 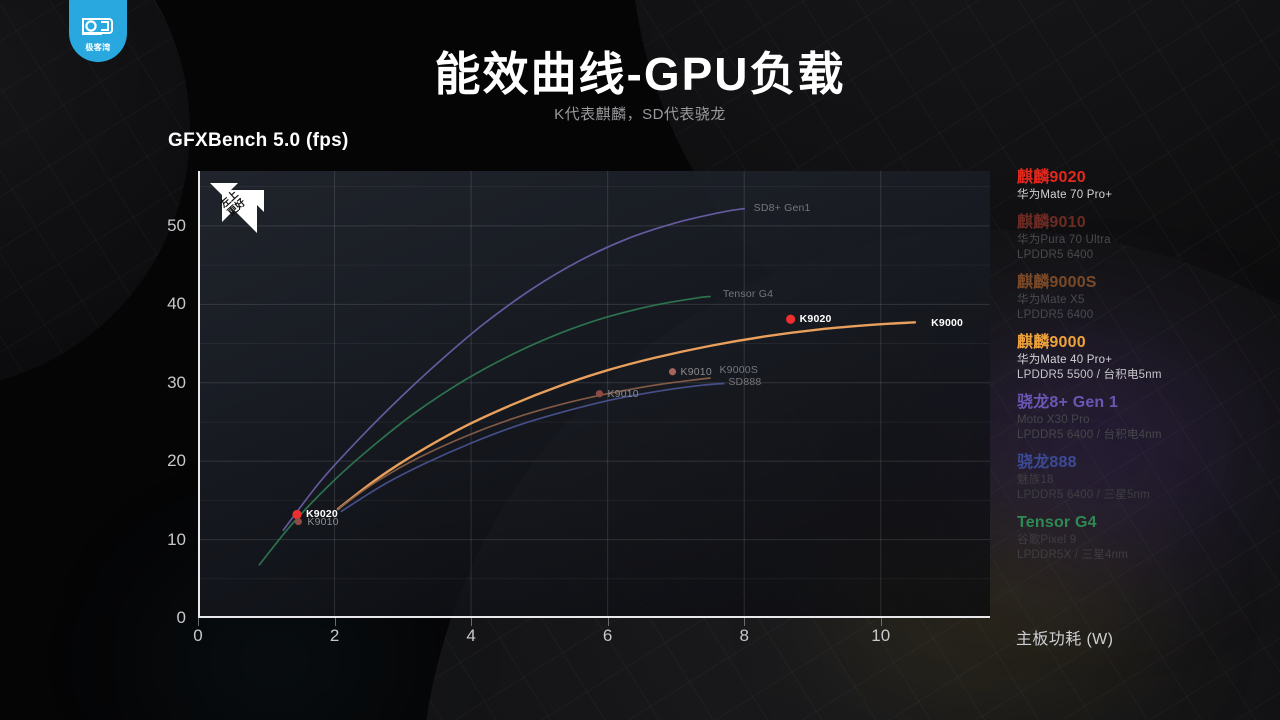 I want to click on legend-item-device: 华为Mate 40 Pro+, so click(x=1065, y=360).